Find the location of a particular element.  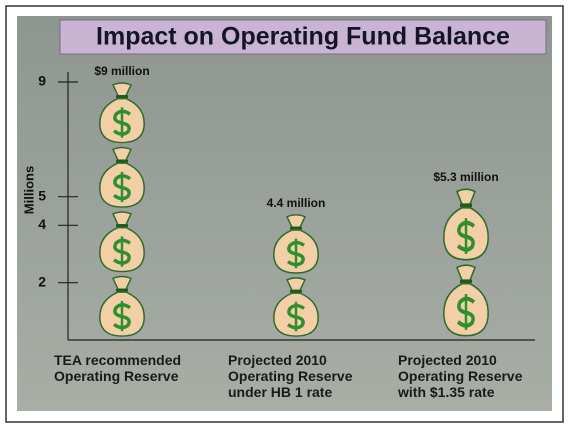

value-label: $5.3 million is located at coordinates (465, 177).